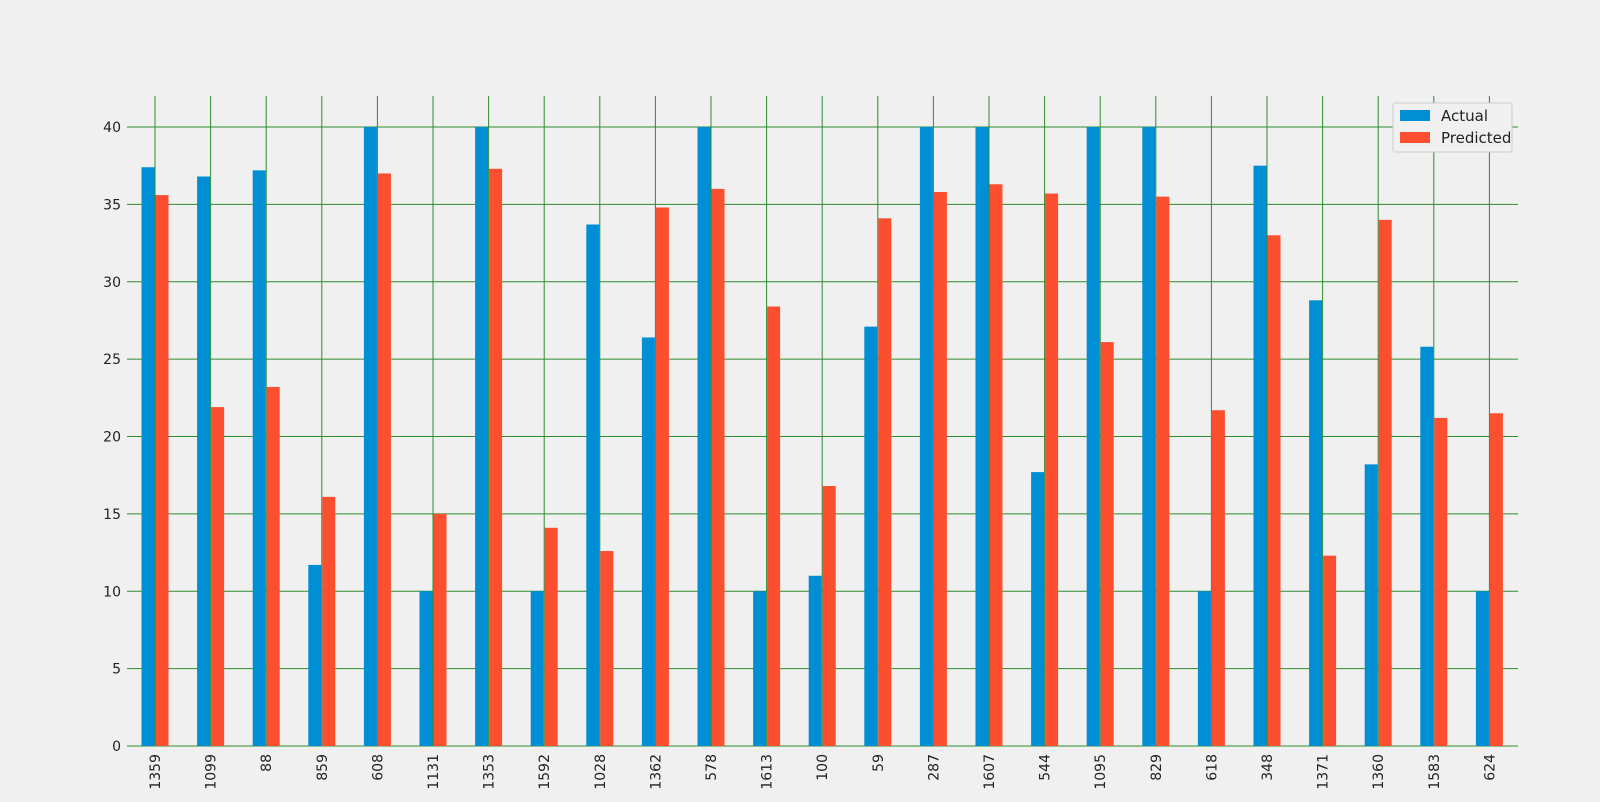 Image resolution: width=1600 pixels, height=802 pixels. I want to click on x-tick-label: 1613, so click(768, 772).